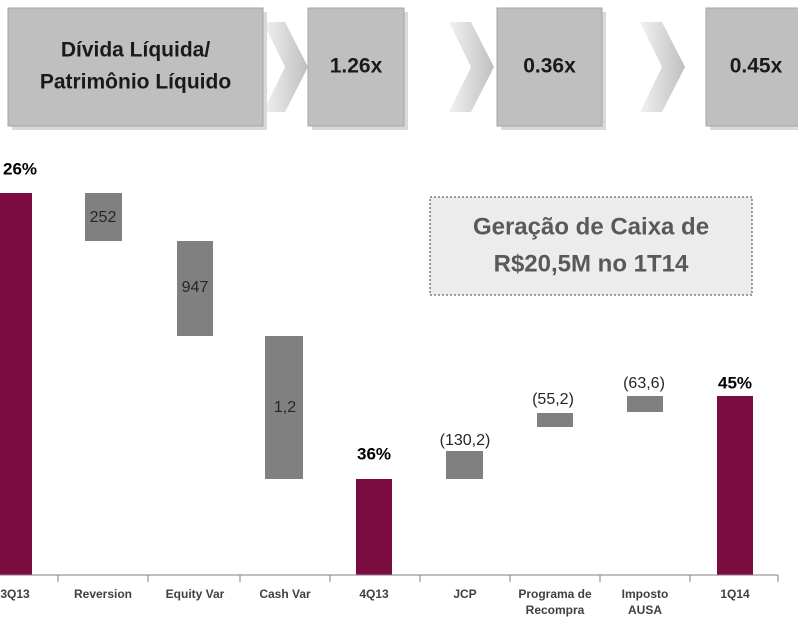 Image resolution: width=798 pixels, height=623 pixels. I want to click on header-text: 0.36x, so click(549, 66).